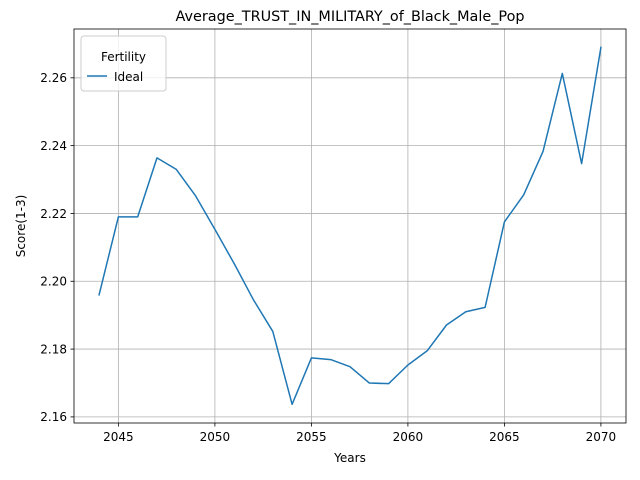  What do you see at coordinates (504, 437) in the screenshot?
I see `x-tick-label: 2065` at bounding box center [504, 437].